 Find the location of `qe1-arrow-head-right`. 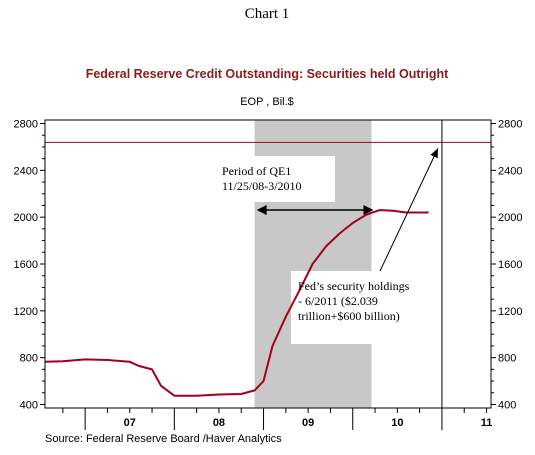

qe1-arrow-head-right is located at coordinates (368, 210).